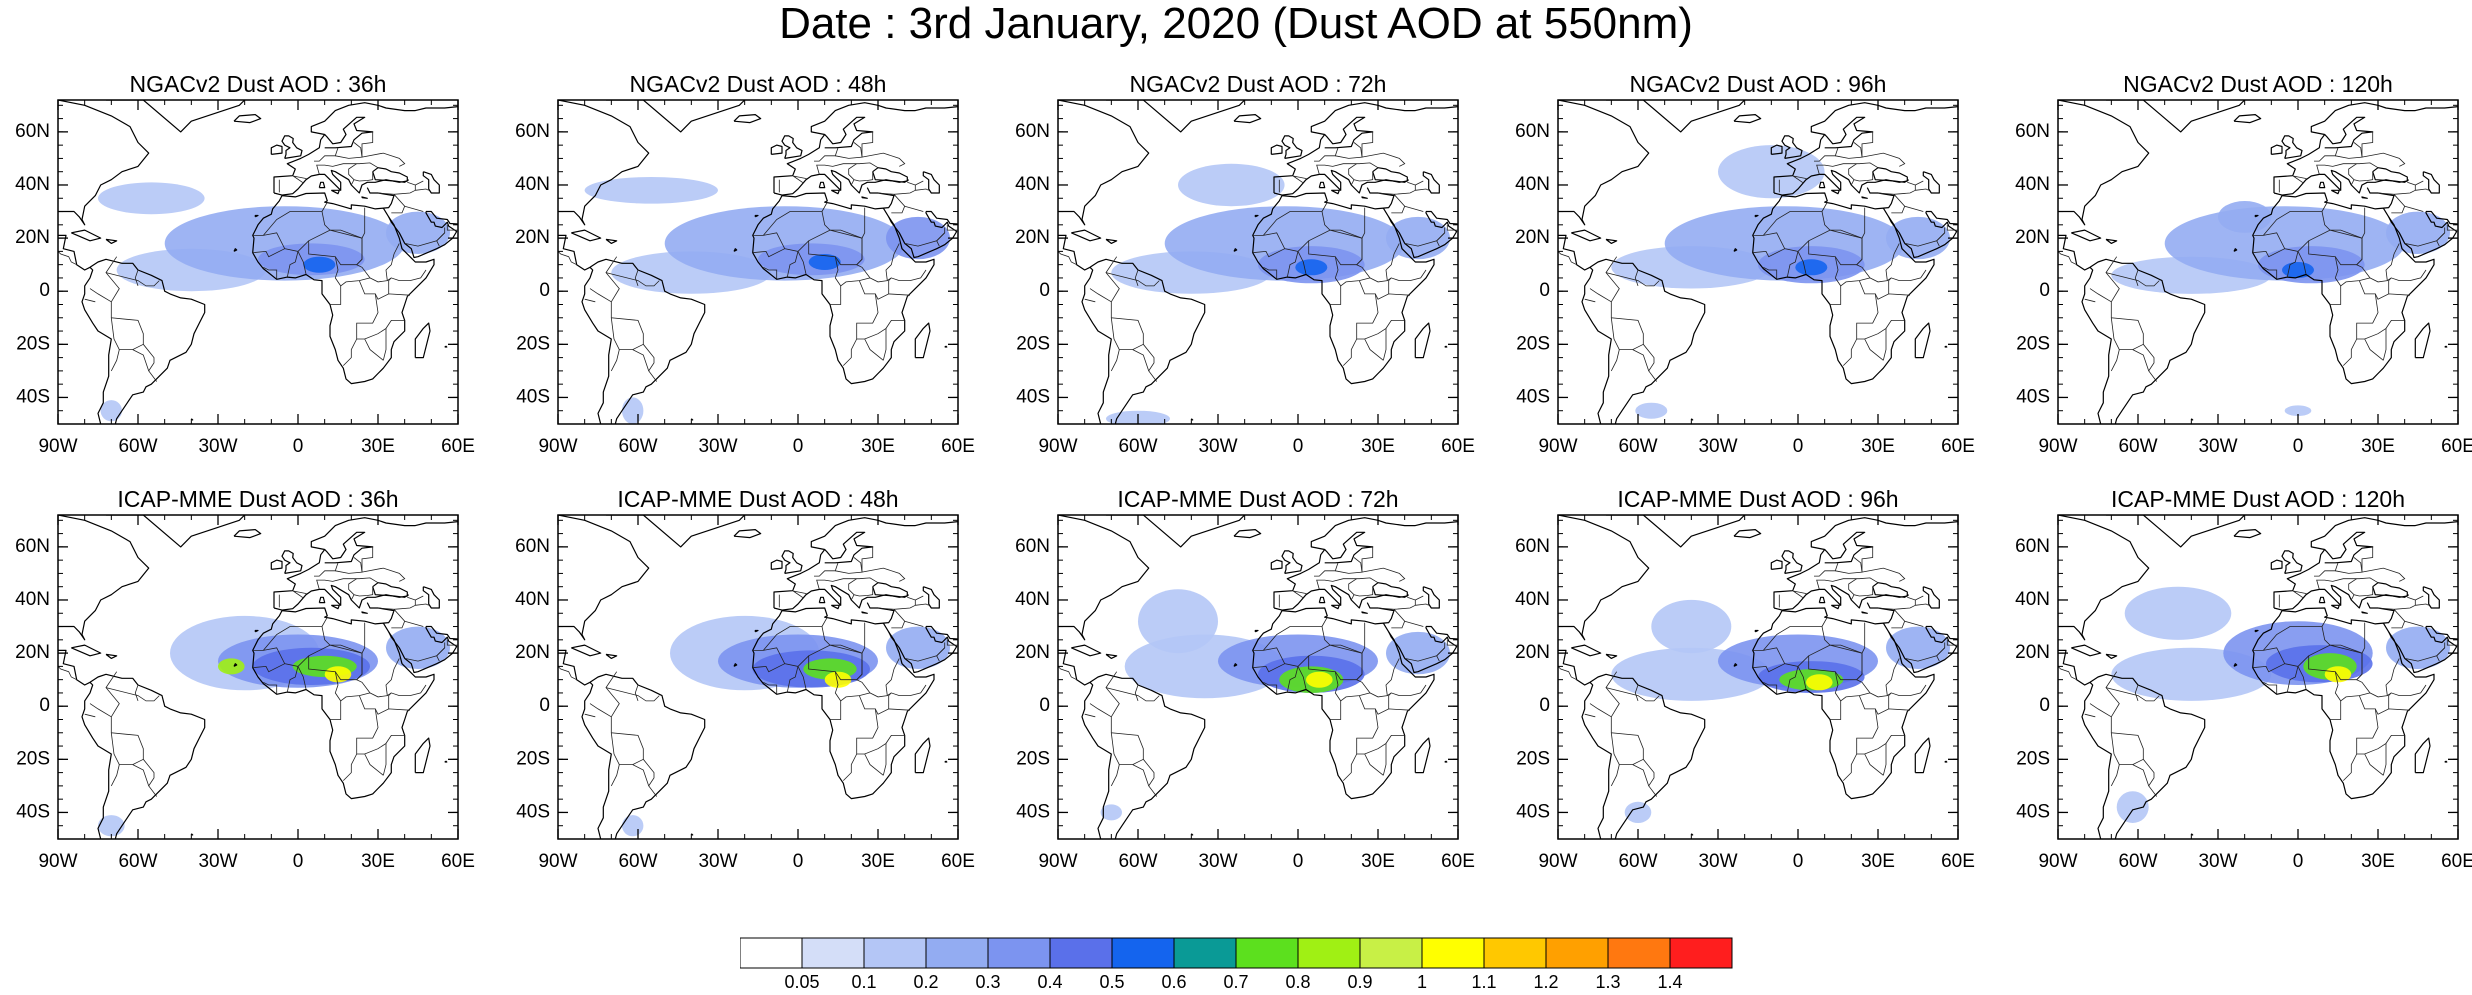 Image resolution: width=2472 pixels, height=995 pixels. Describe the element at coordinates (1758, 84) in the screenshot. I see `panel-title: NGACv2 Dust AOD : 96h` at that location.